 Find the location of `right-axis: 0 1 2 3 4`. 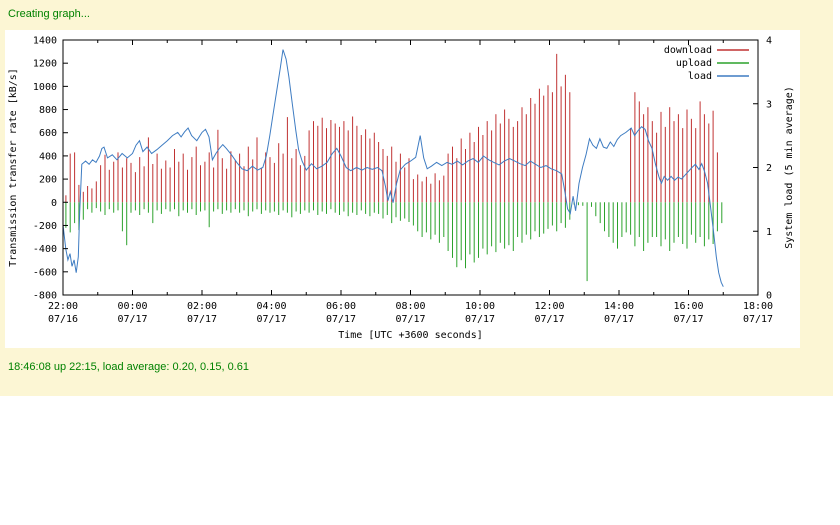

right-axis: 0 1 2 3 4 is located at coordinates (762, 169).